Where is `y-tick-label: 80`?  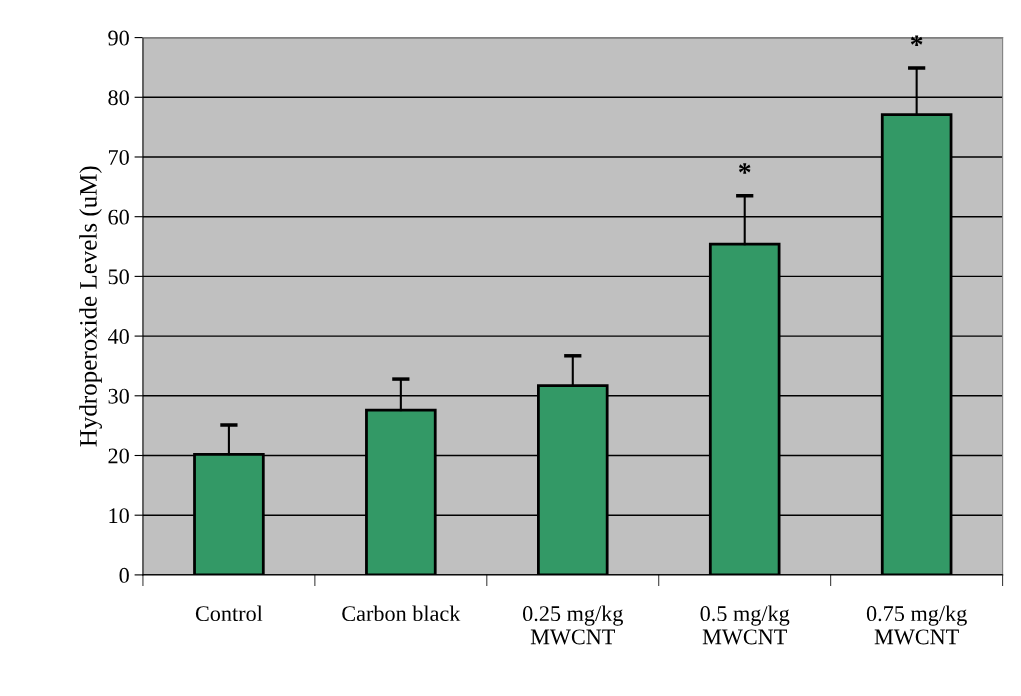
y-tick-label: 80 is located at coordinates (118, 98).